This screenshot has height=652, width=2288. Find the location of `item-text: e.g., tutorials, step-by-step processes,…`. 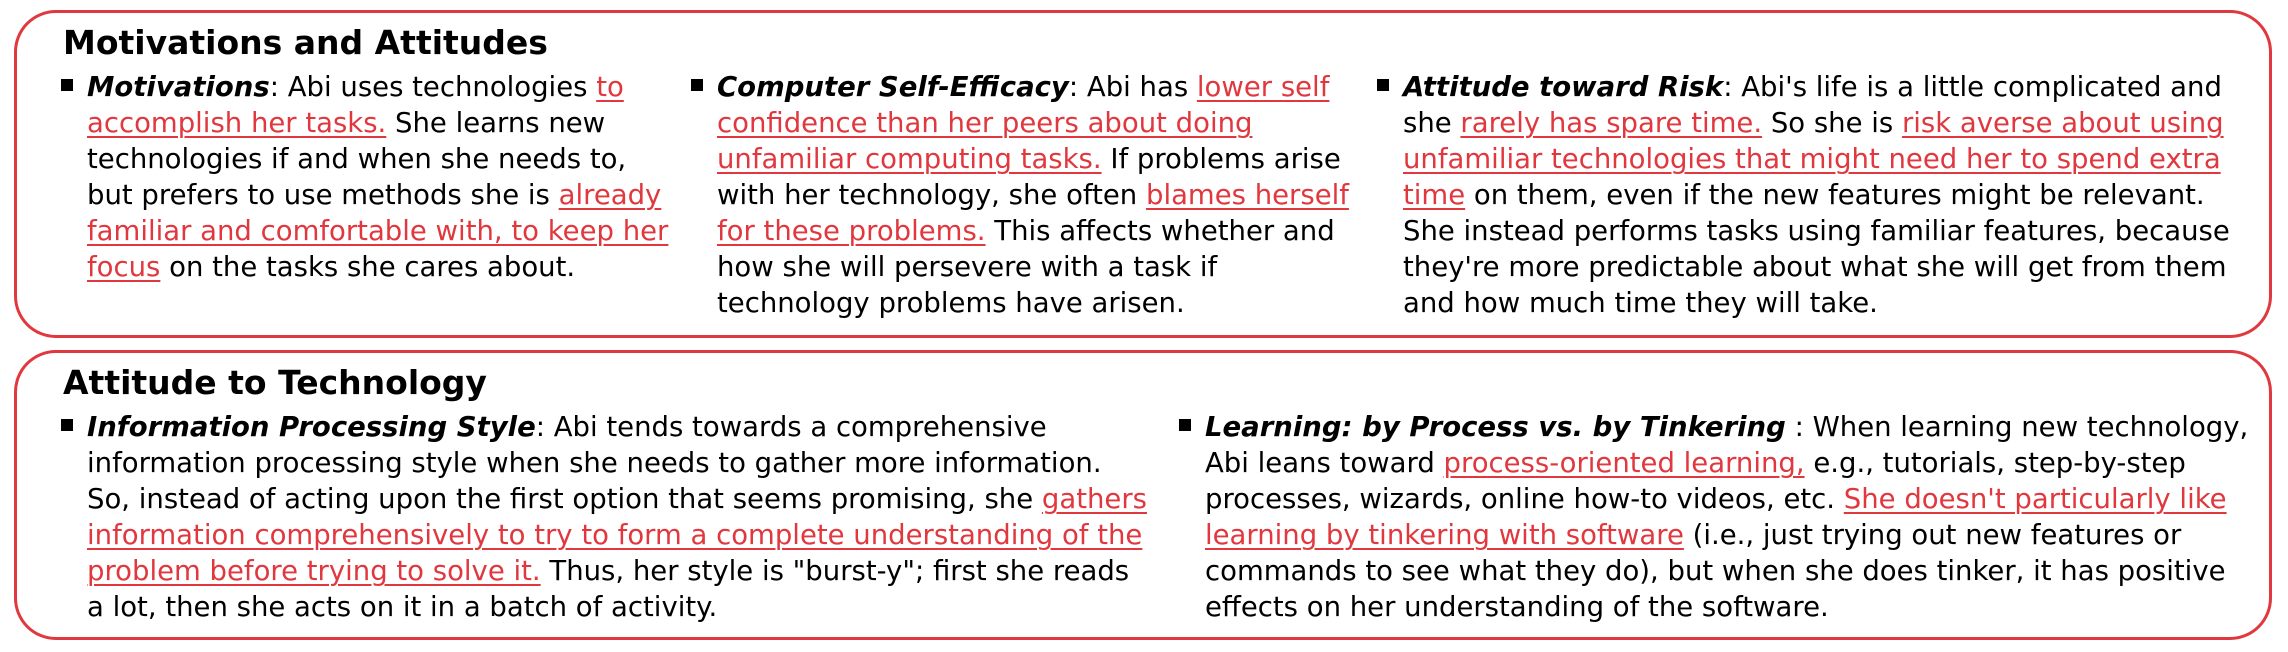

item-text: e.g., tutorials, step-by-step processes,… is located at coordinates (1695, 481).